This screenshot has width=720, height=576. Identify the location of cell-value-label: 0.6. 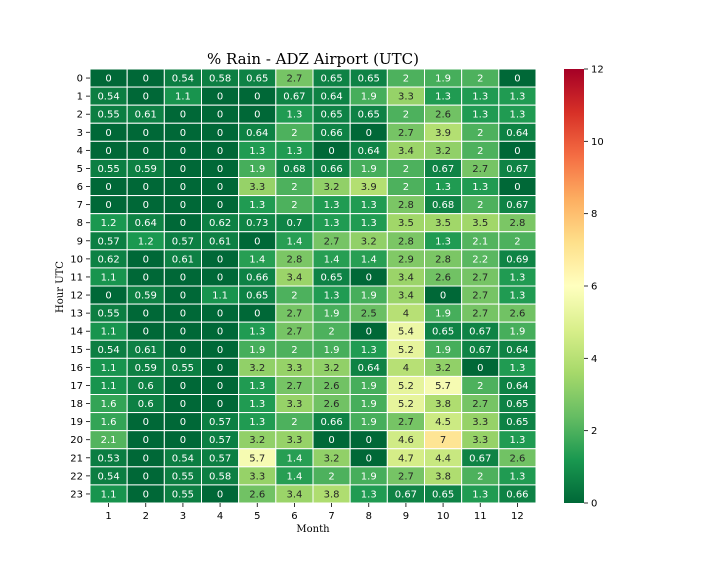
(146, 404).